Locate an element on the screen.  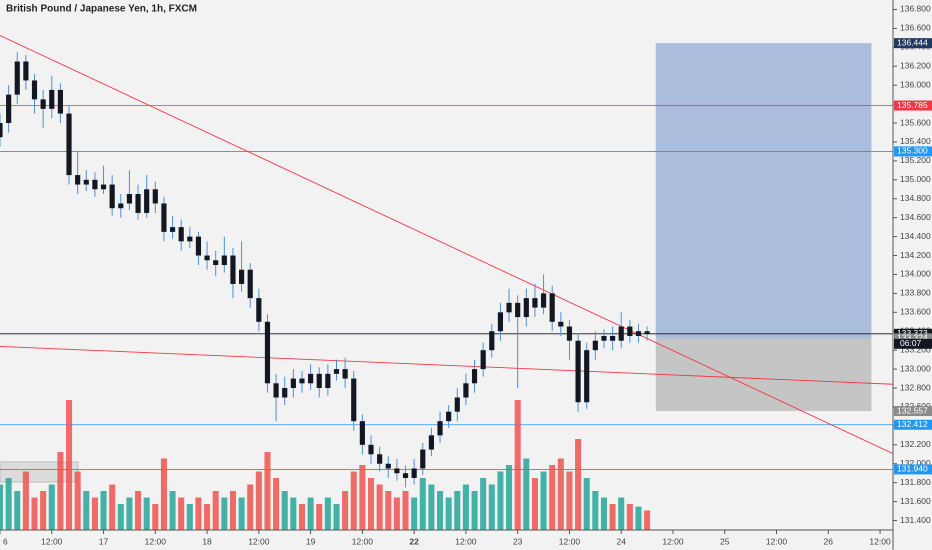
price-tag-label: 133.324 is located at coordinates (912, 338).